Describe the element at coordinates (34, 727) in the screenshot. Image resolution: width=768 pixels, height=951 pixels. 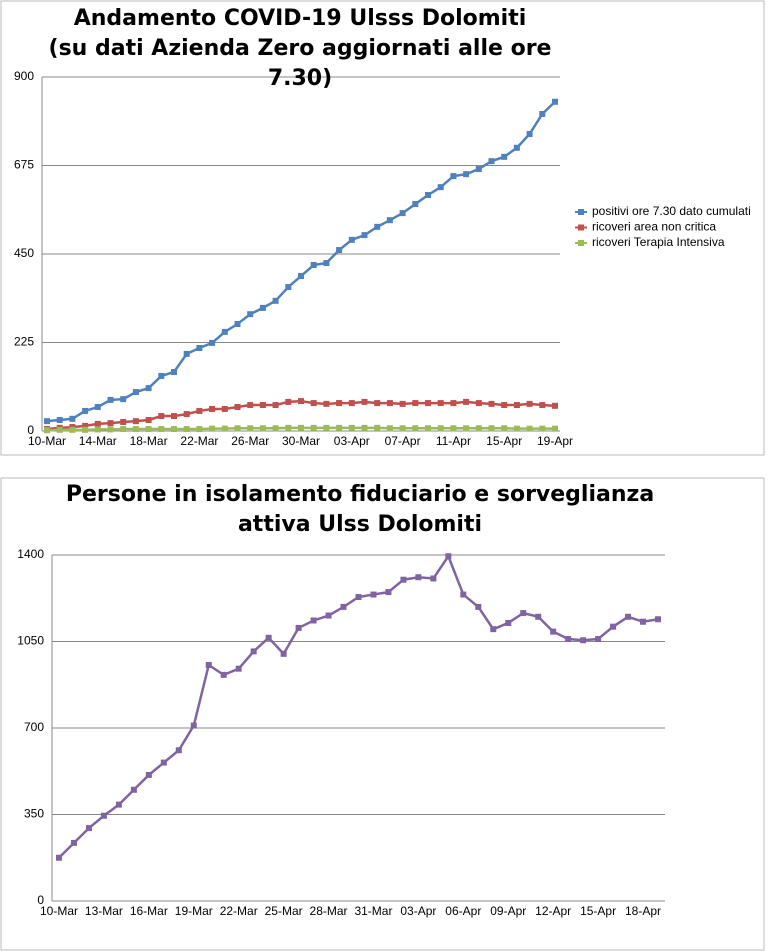
I see `y-tick-label: 700` at that location.